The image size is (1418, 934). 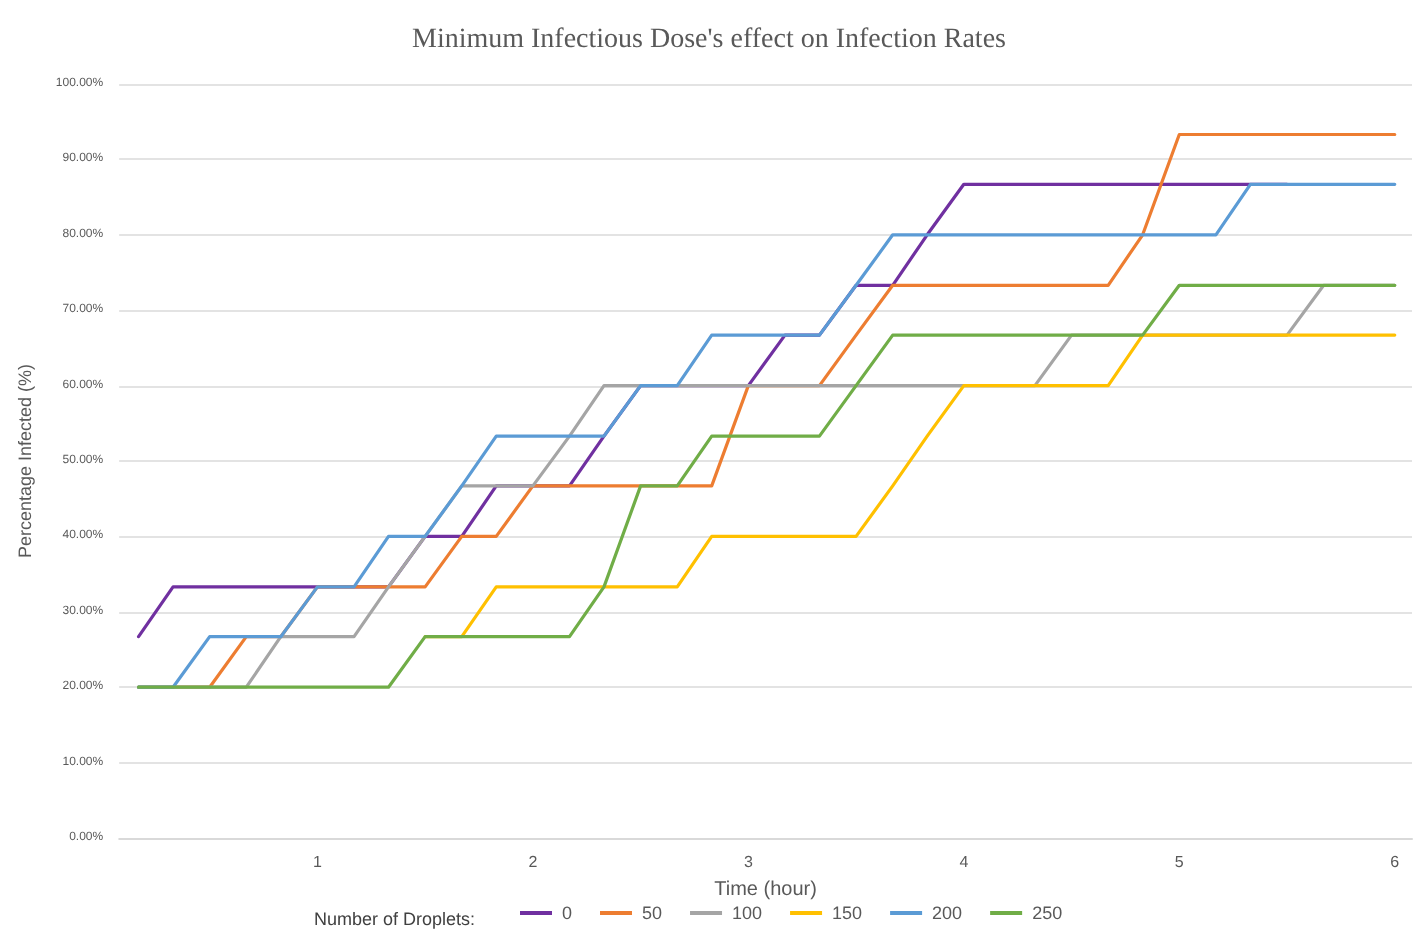 What do you see at coordinates (847, 913) in the screenshot?
I see `legend-label: 150` at bounding box center [847, 913].